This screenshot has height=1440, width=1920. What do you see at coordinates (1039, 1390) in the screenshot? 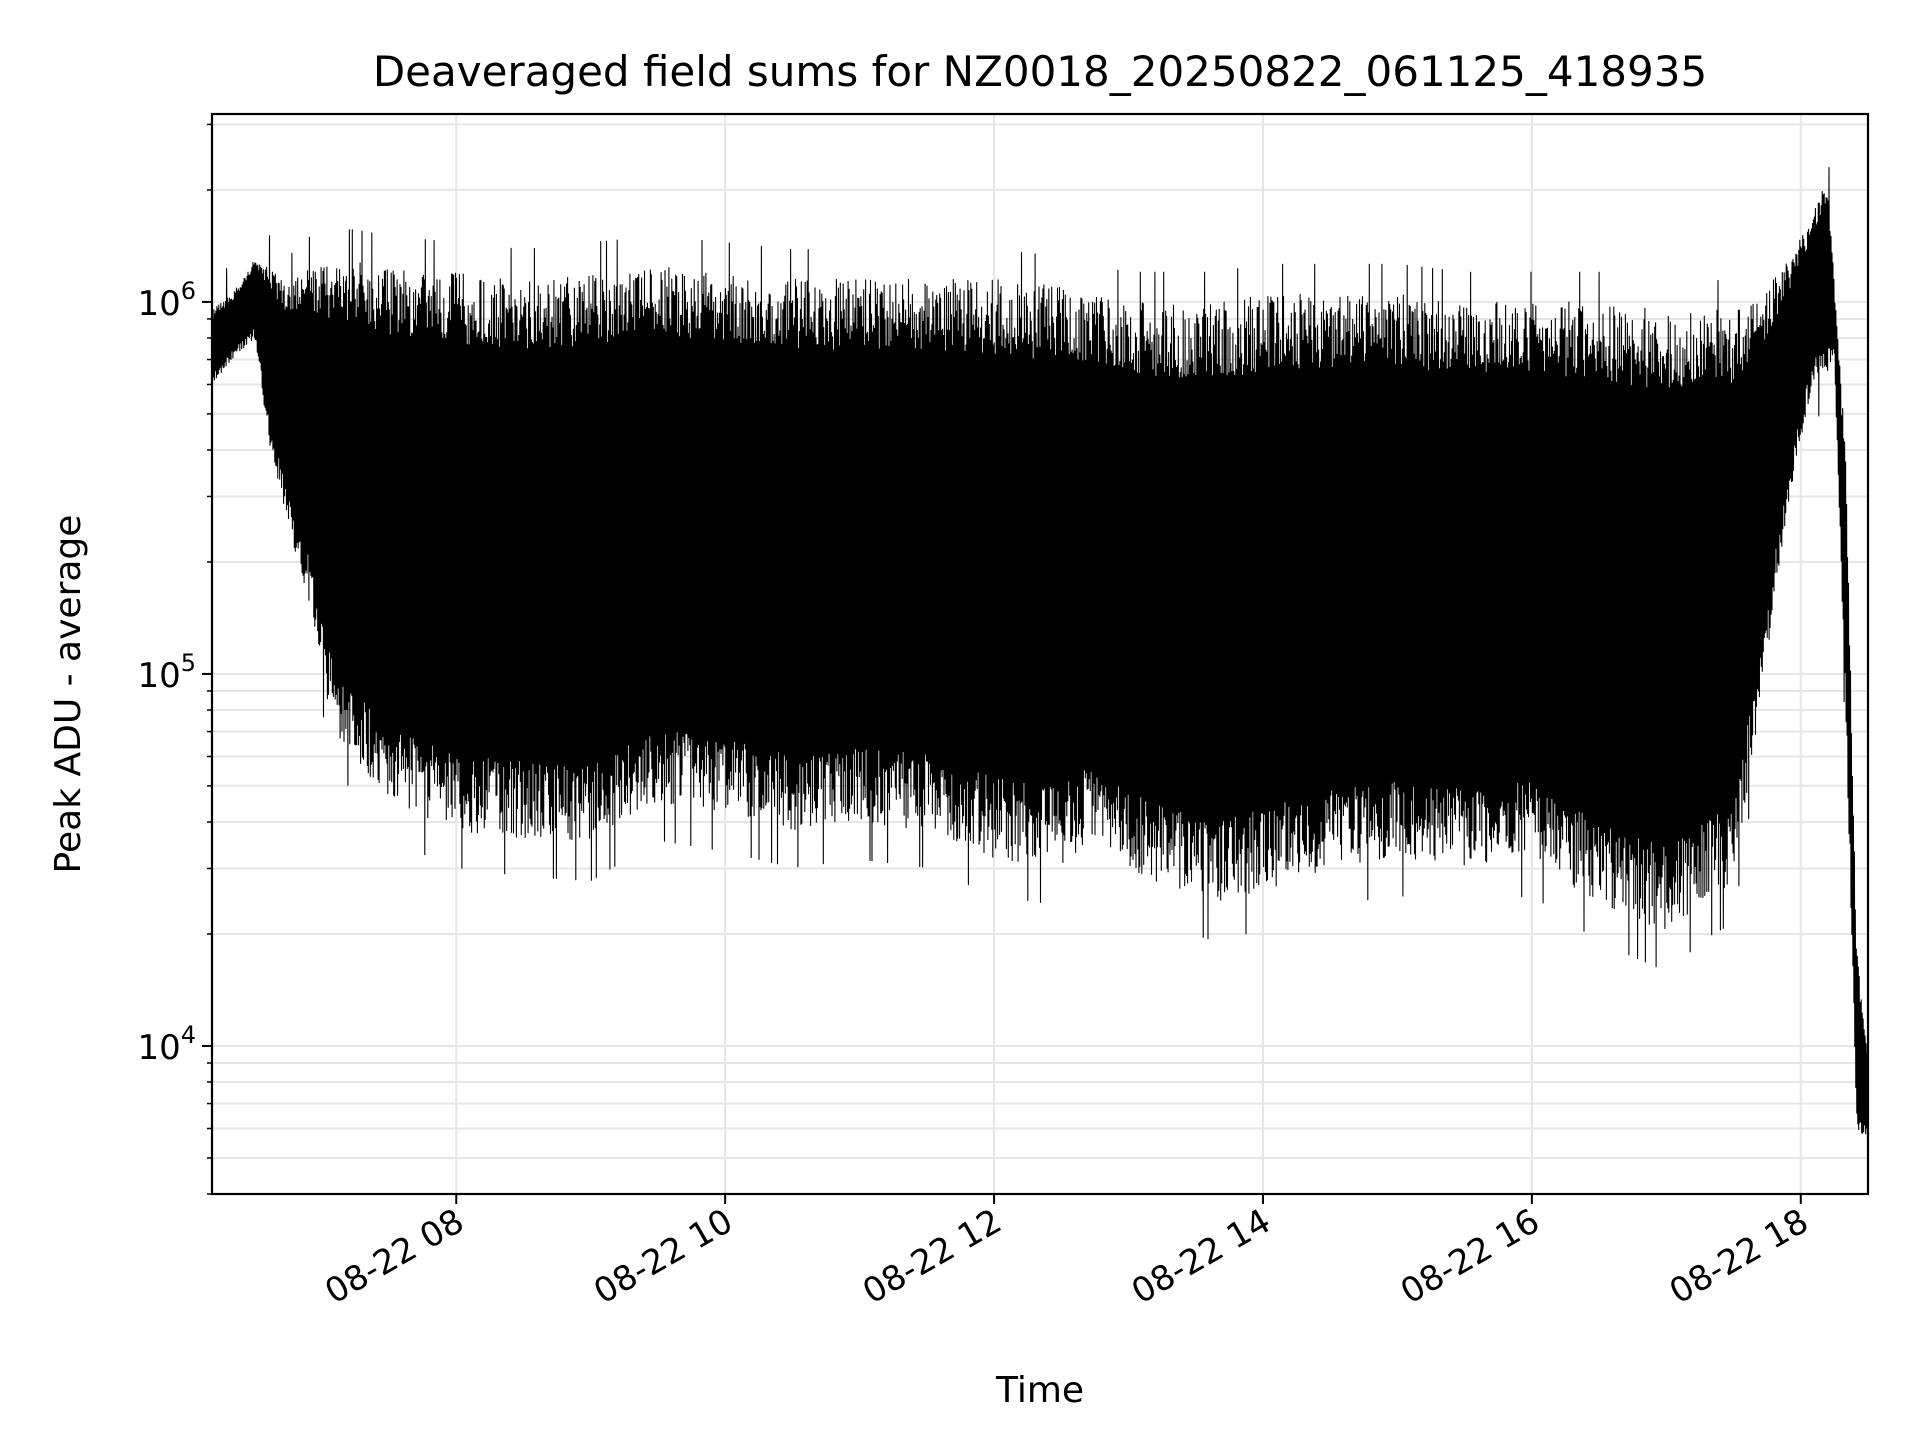
I see `x-axis-label: Time` at bounding box center [1039, 1390].